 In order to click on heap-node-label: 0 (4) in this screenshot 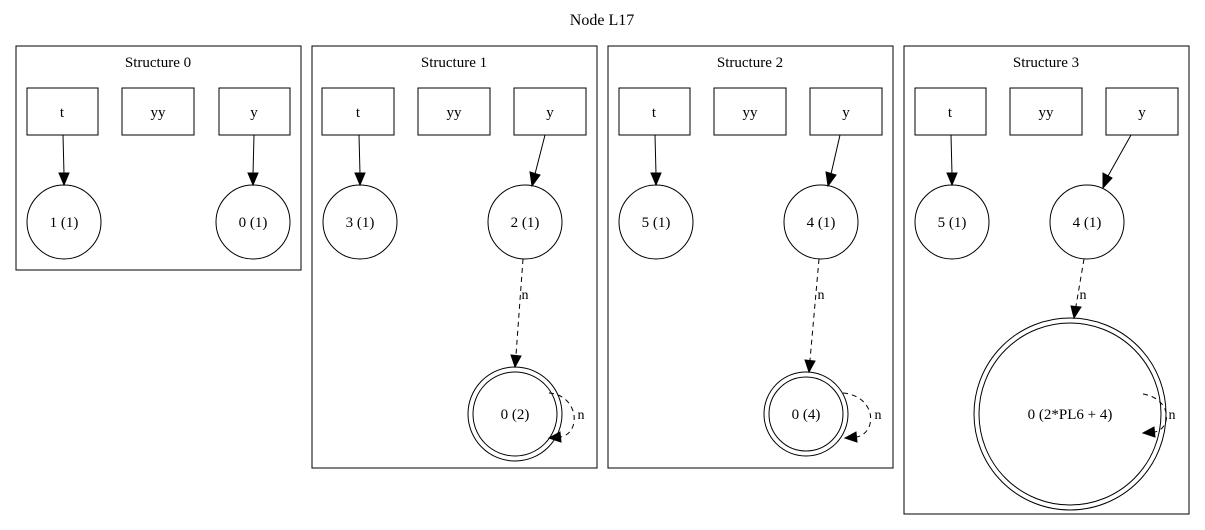, I will do `click(806, 415)`.